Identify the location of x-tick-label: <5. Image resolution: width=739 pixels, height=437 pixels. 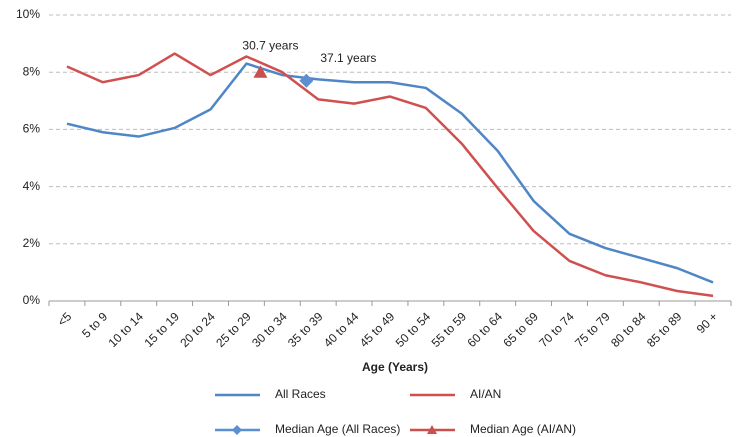
(65, 319).